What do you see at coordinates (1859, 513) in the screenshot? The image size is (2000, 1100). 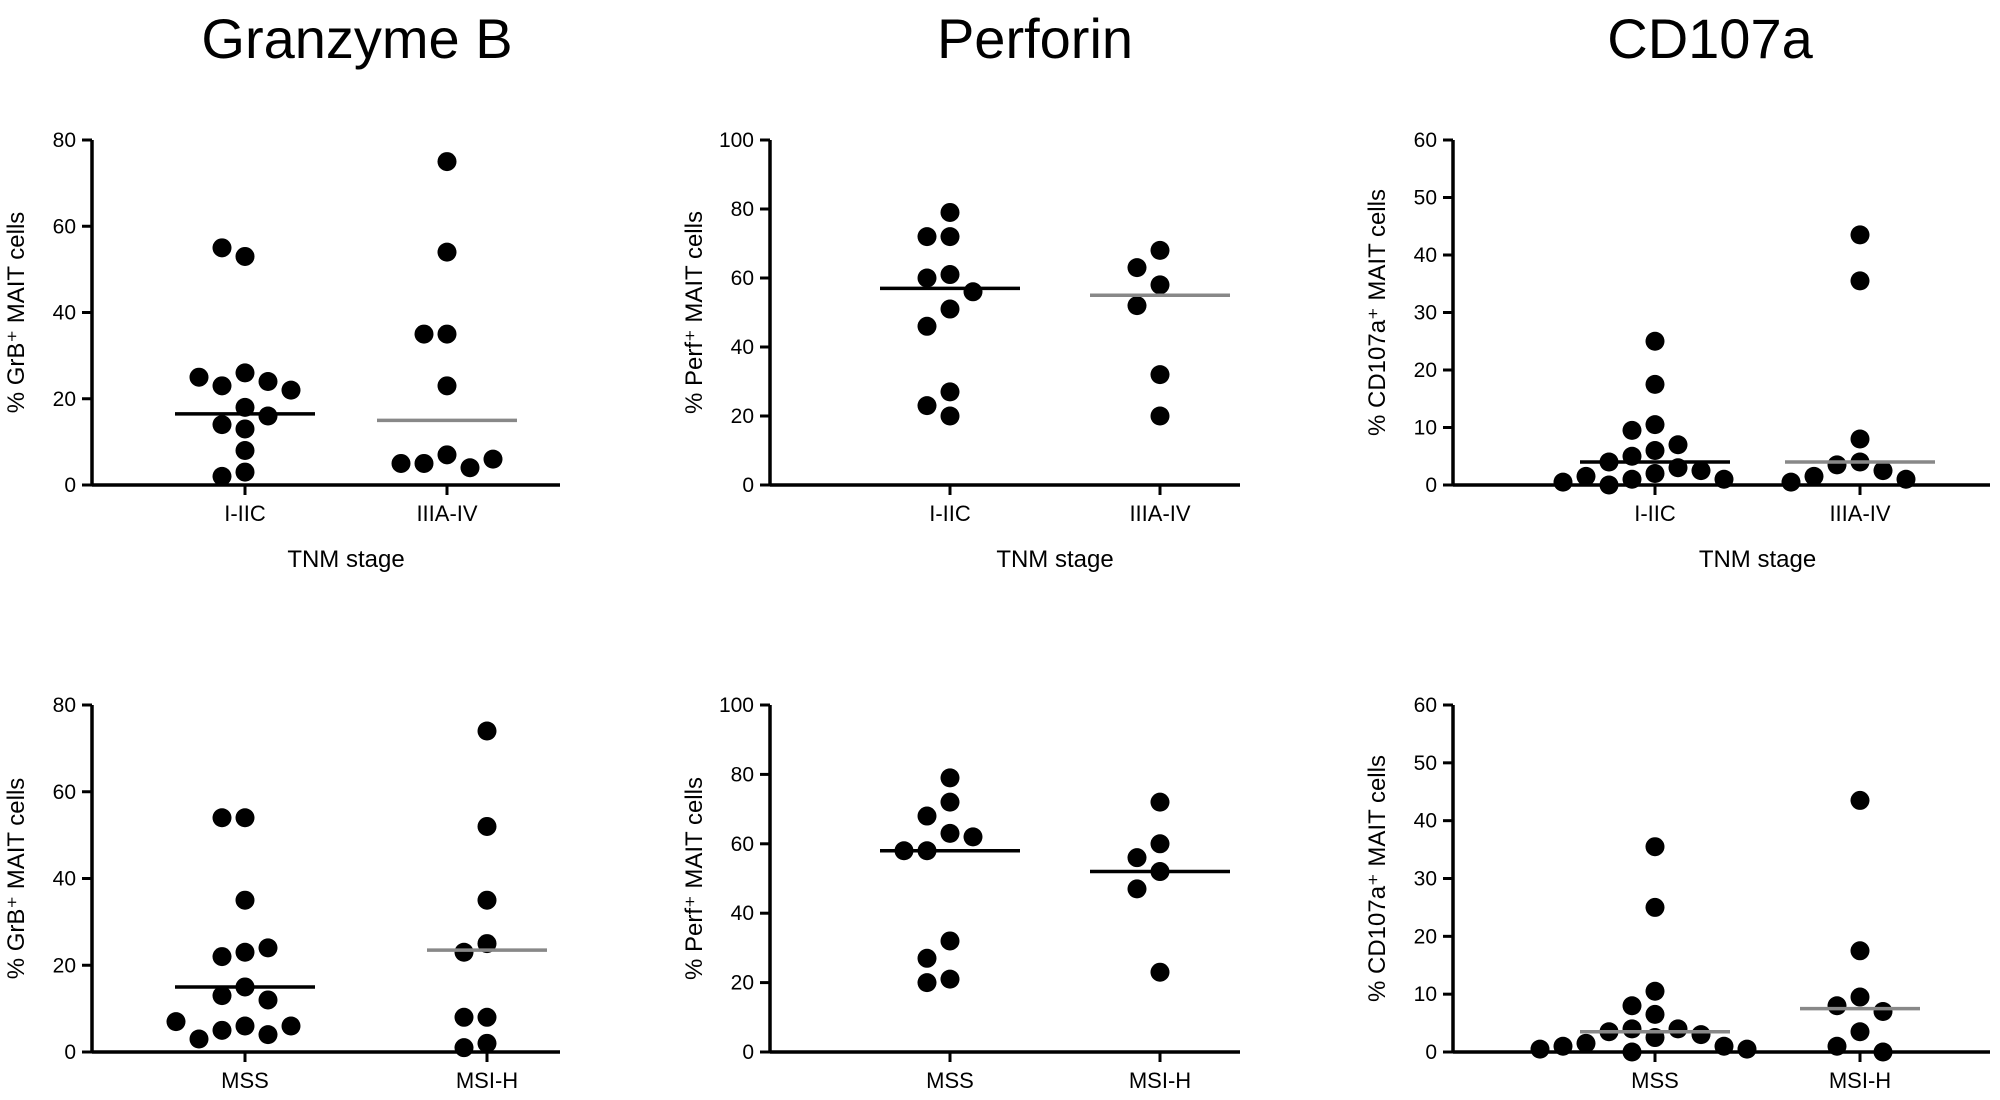 I see `category-label: IIIA-IV` at bounding box center [1859, 513].